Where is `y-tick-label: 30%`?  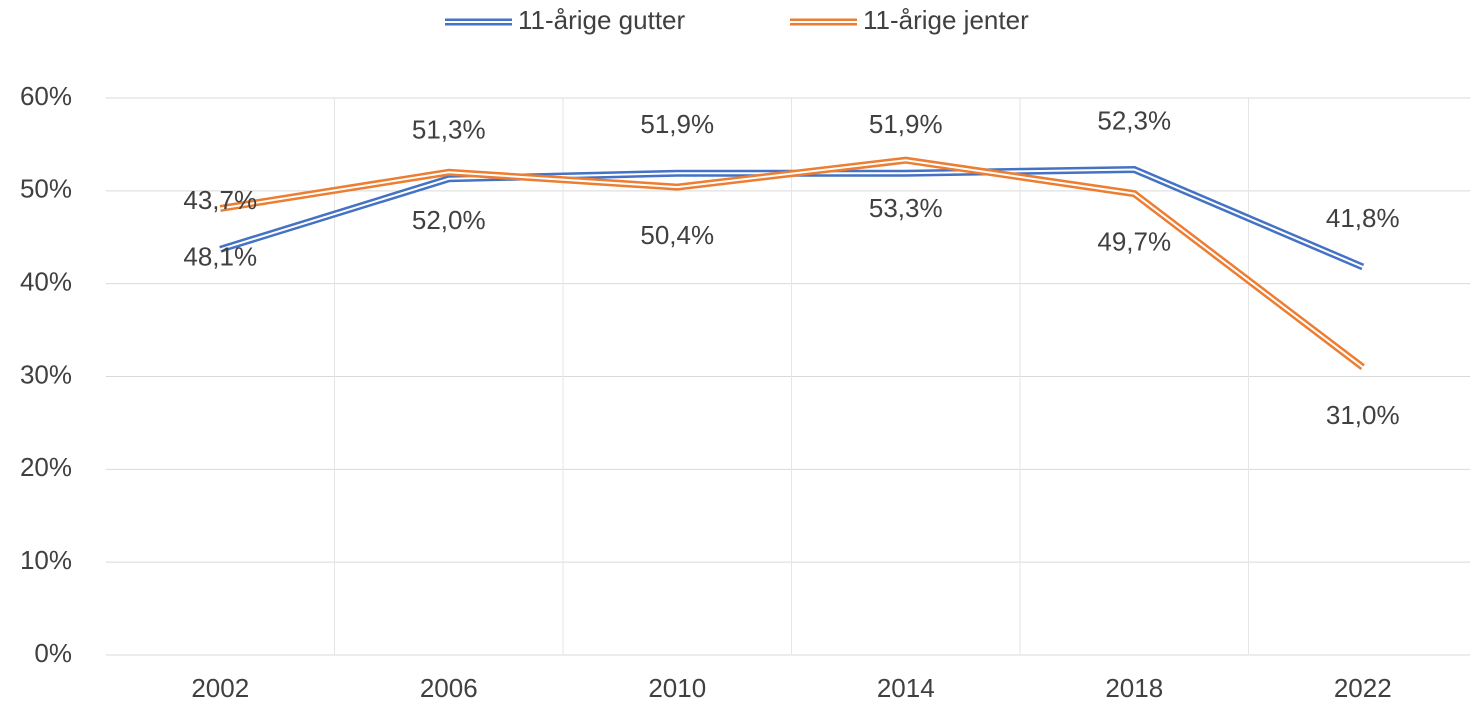
y-tick-label: 30% is located at coordinates (46, 374).